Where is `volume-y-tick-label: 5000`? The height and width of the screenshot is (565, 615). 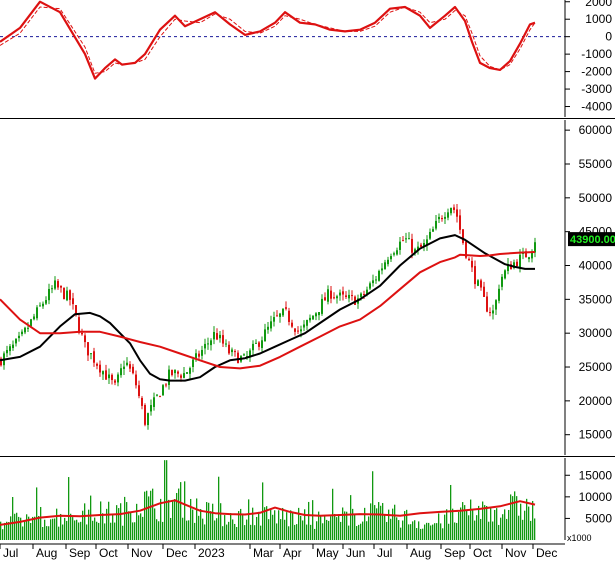
volume-y-tick-label: 5000 is located at coordinates (598, 518).